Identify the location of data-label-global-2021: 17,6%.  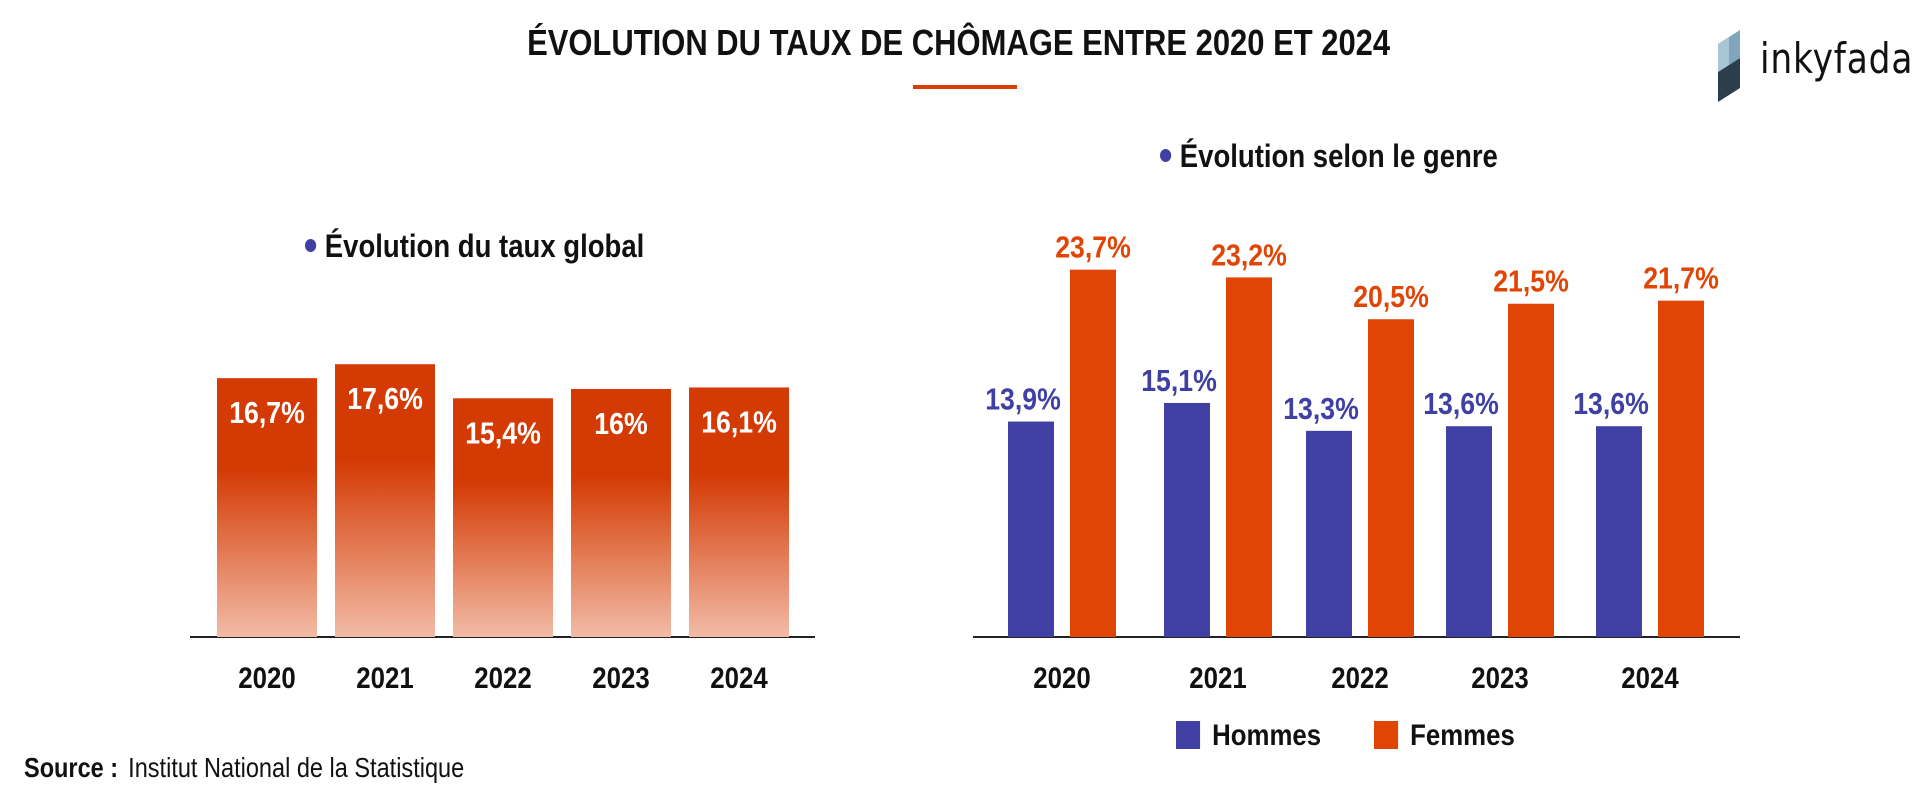
(385, 399).